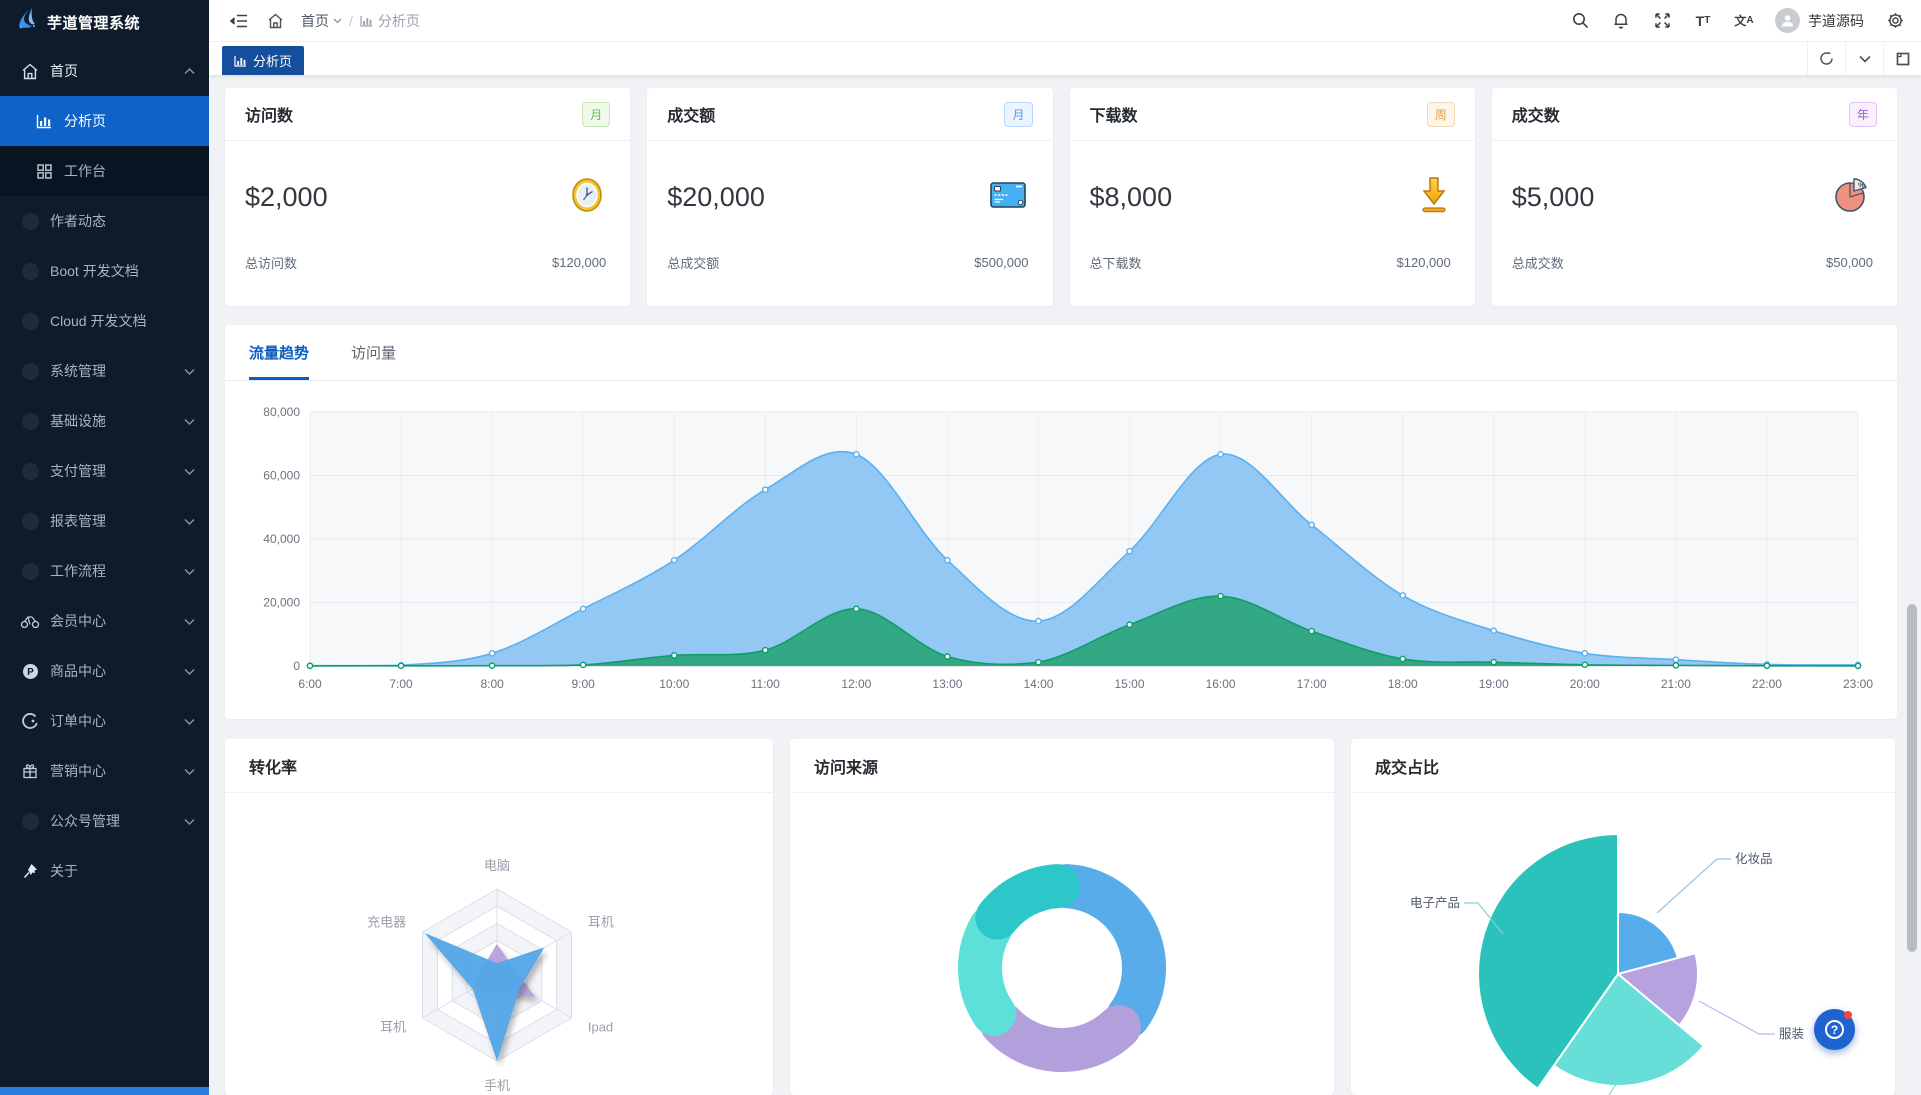 The width and height of the screenshot is (1921, 1095). I want to click on sidebar-item: 工作流程, so click(104, 571).